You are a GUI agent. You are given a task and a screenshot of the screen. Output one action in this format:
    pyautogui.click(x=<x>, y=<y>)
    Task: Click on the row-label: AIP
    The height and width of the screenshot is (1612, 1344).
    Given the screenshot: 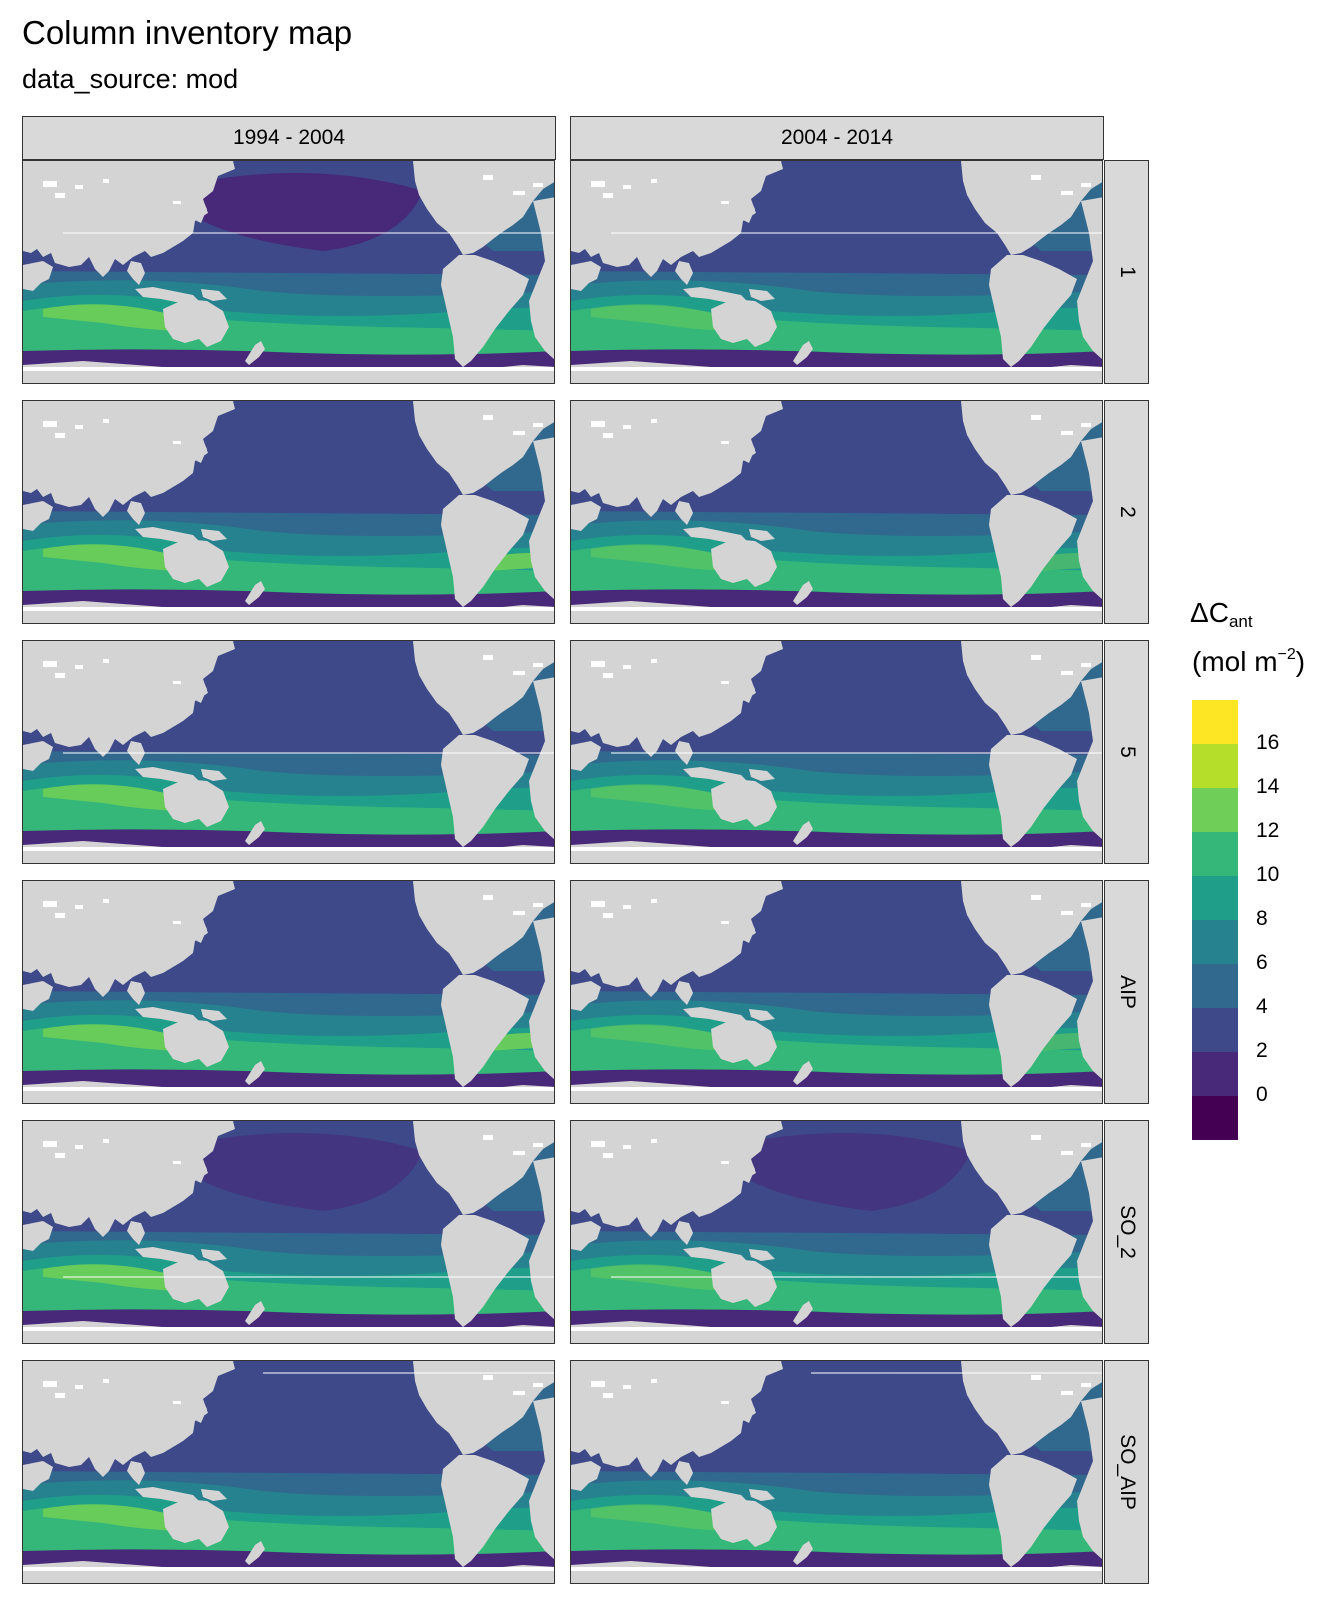 What is the action you would take?
    pyautogui.click(x=1127, y=992)
    